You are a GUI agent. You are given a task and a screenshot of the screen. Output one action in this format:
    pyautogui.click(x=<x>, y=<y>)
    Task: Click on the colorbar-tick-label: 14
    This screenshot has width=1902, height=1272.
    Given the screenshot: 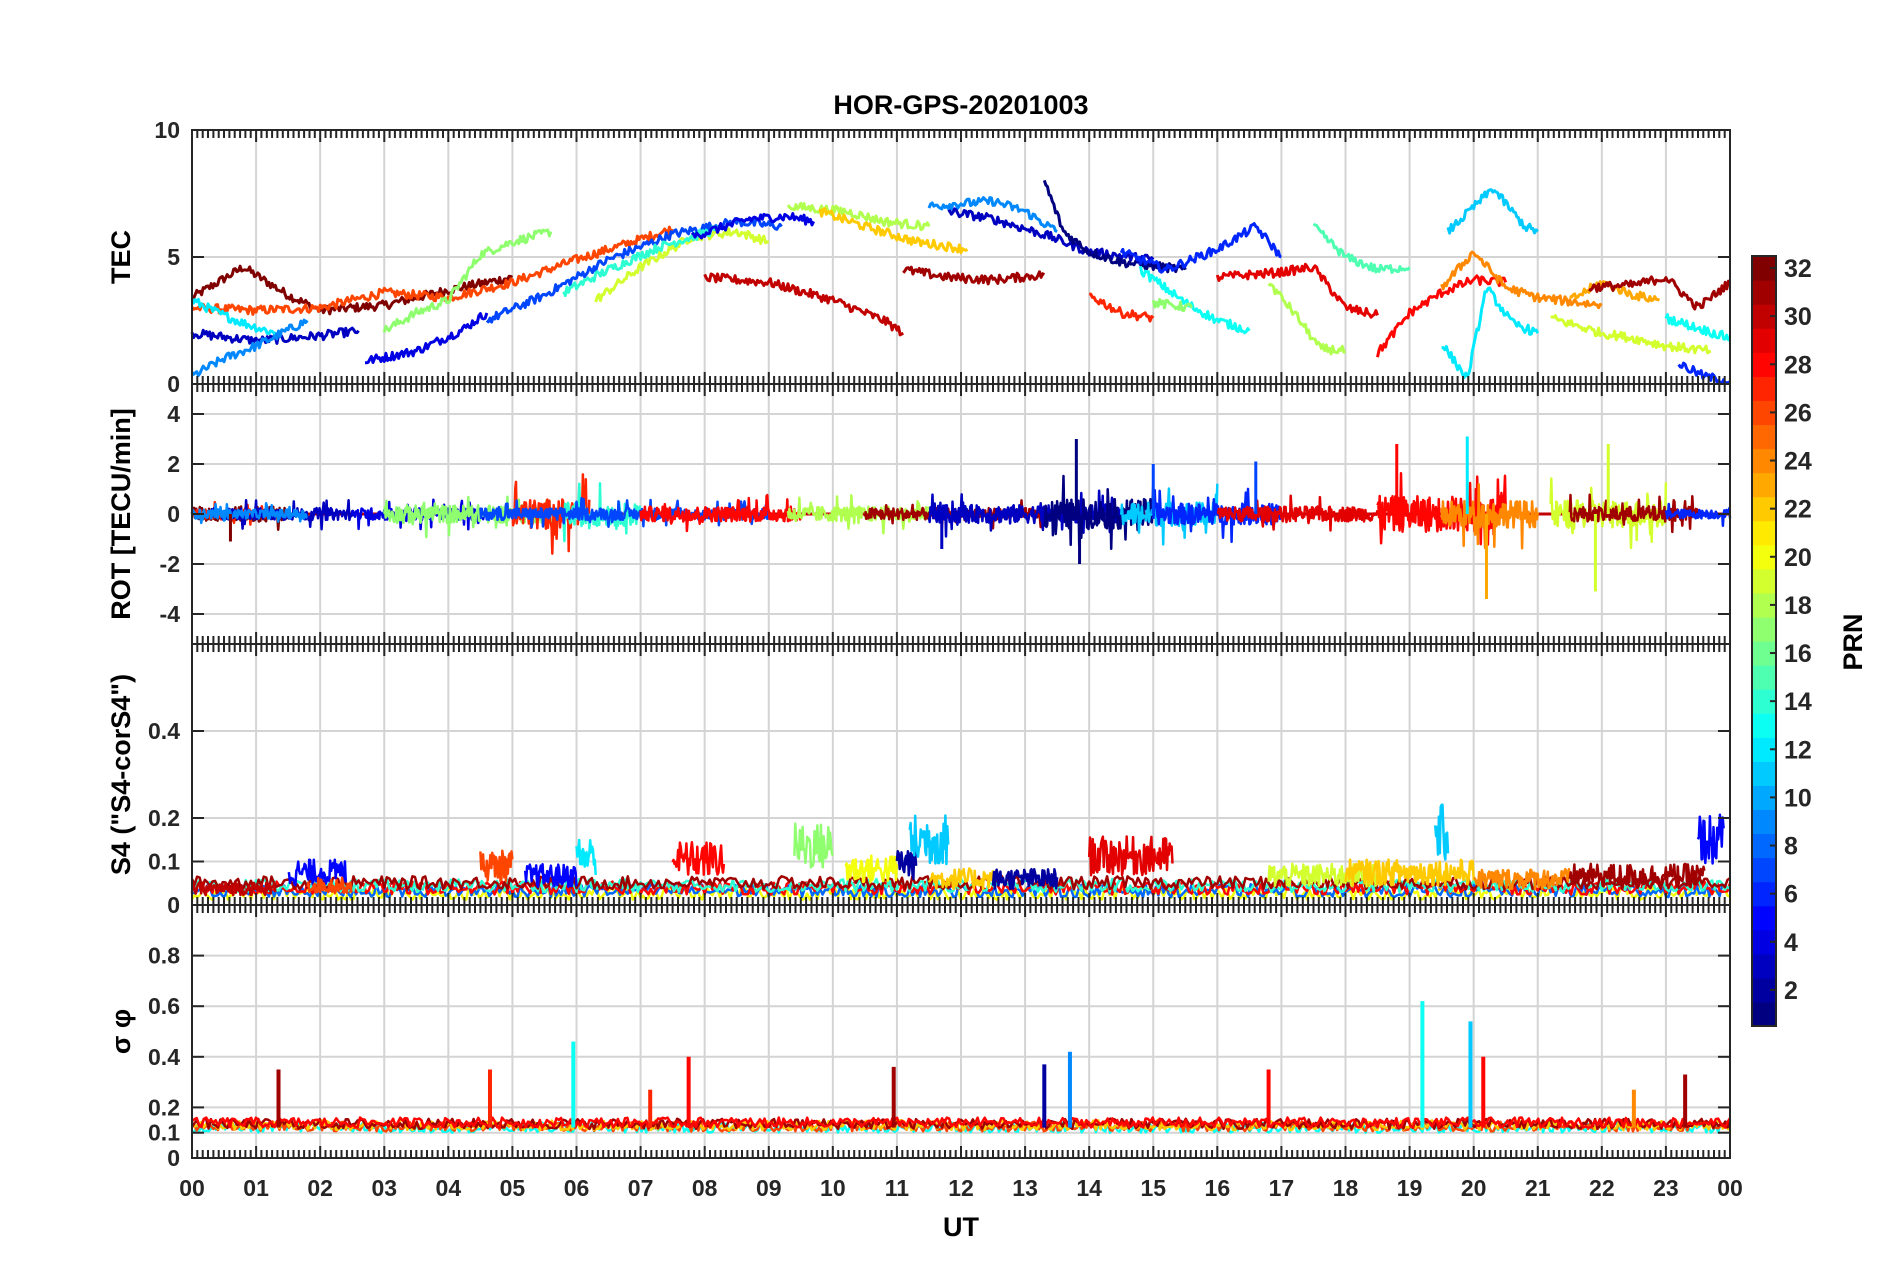 What is the action you would take?
    pyautogui.click(x=1798, y=702)
    